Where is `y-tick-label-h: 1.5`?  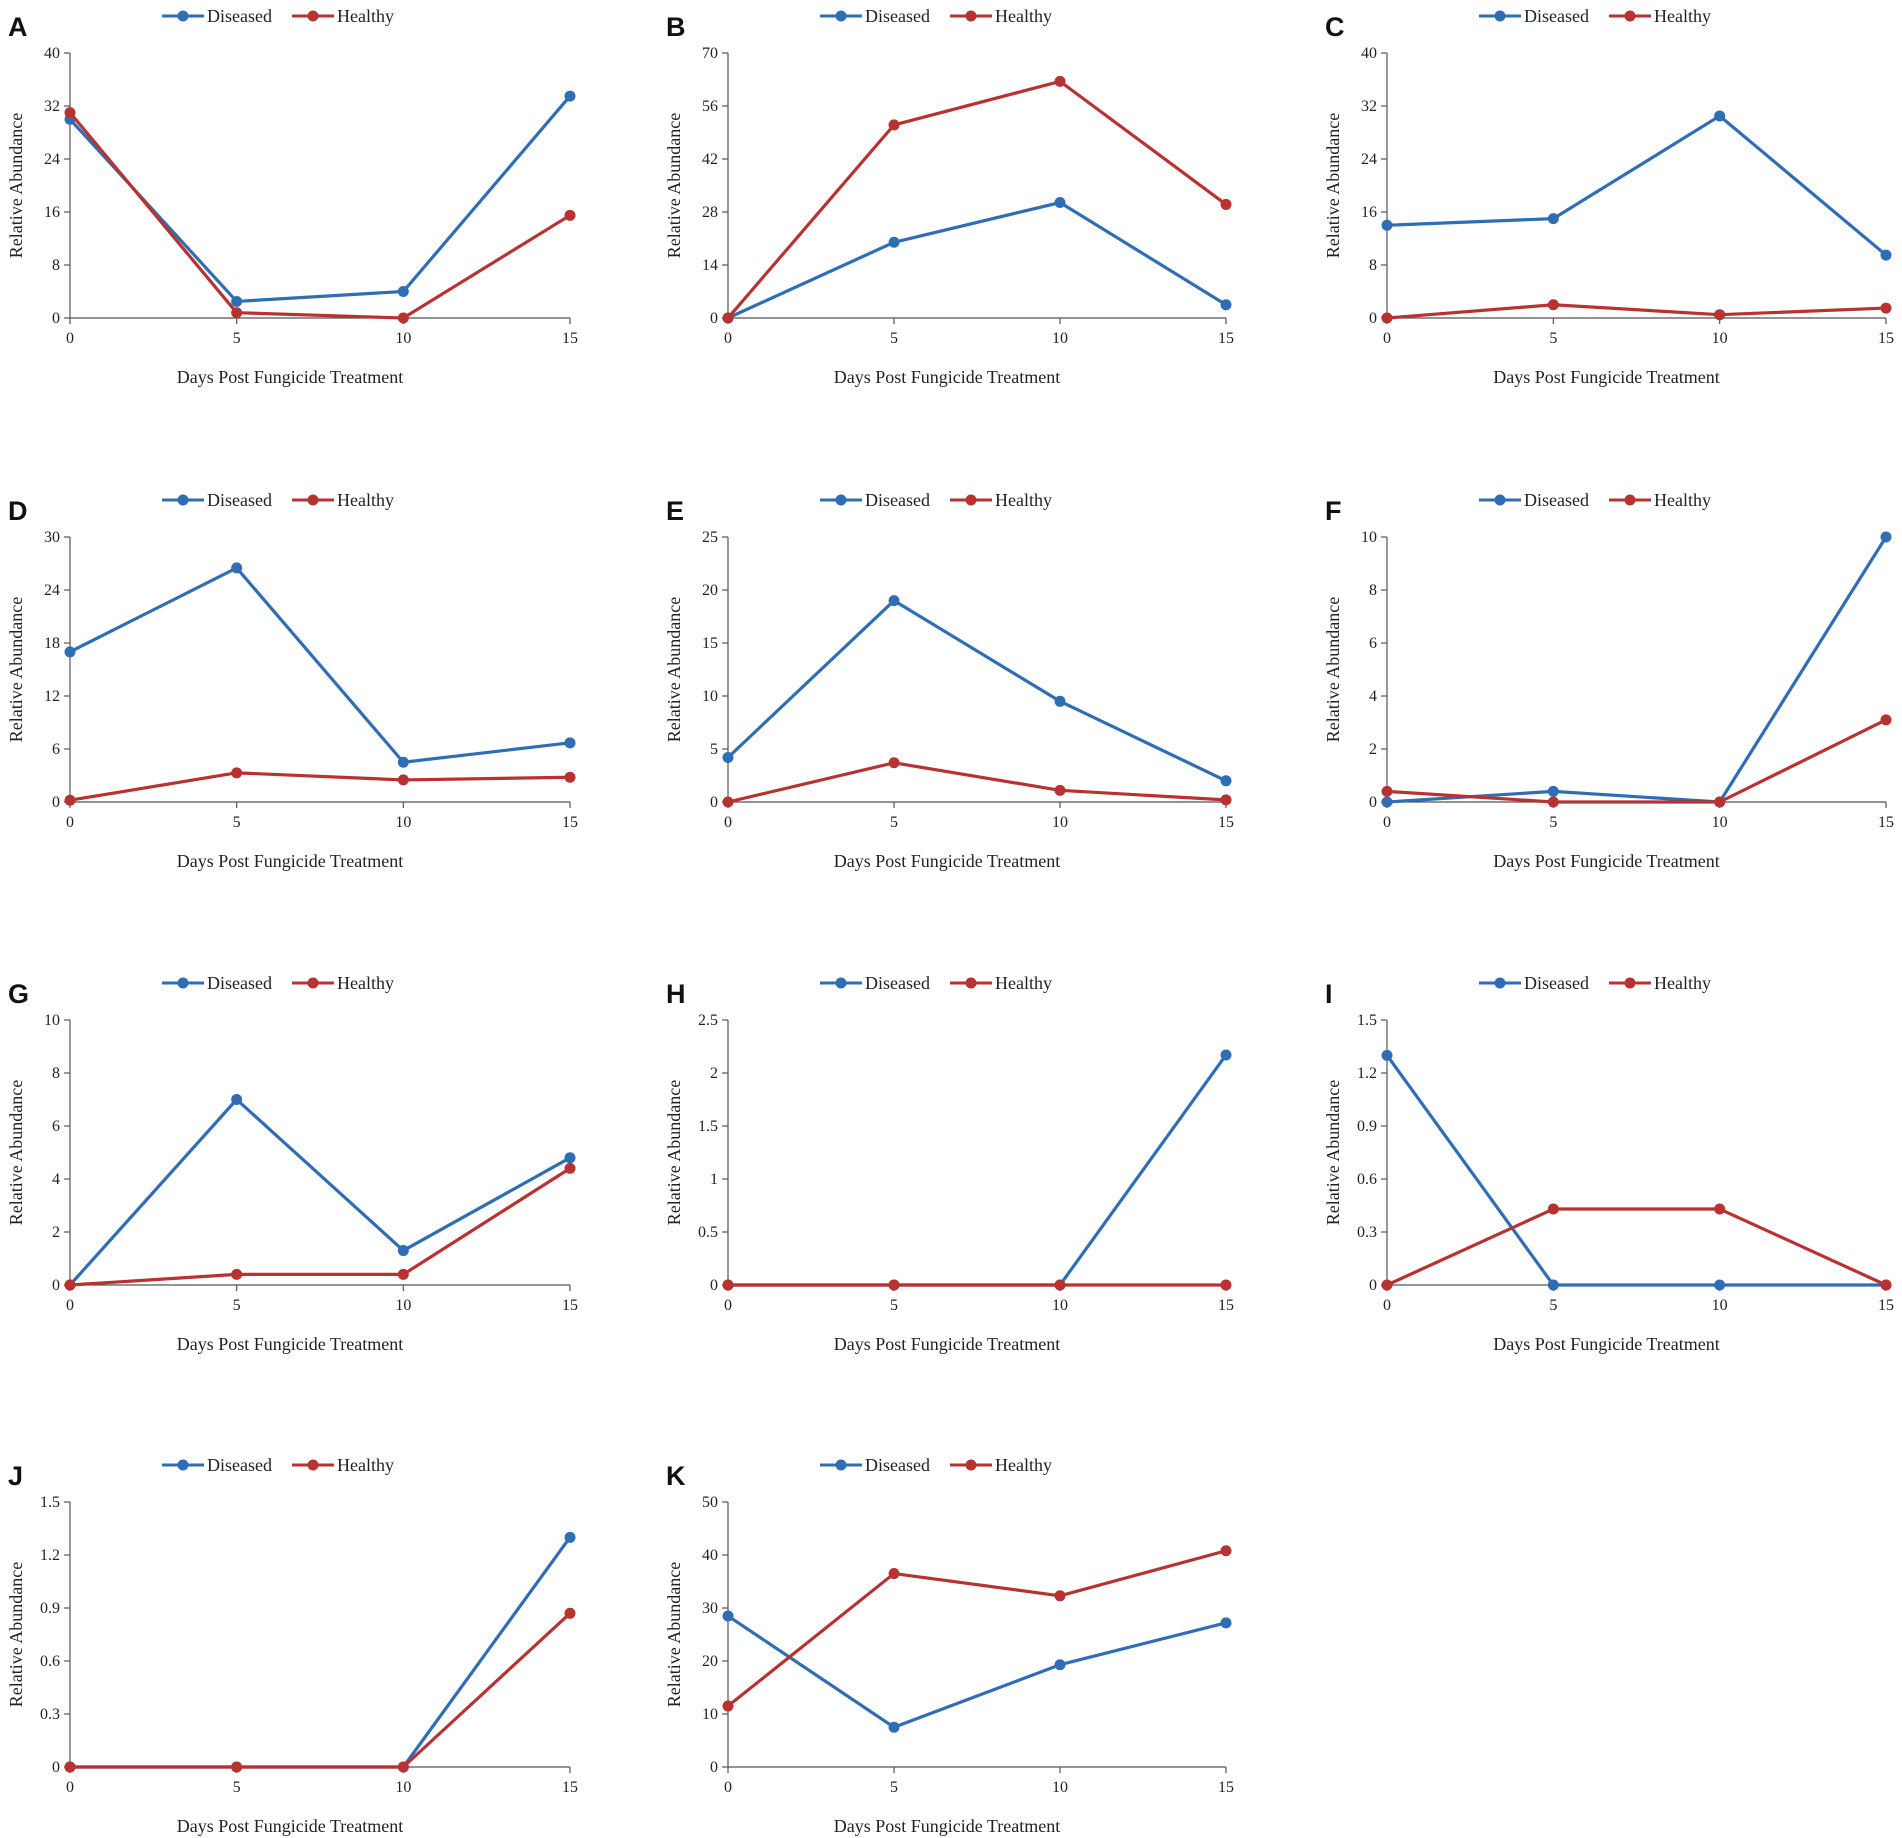 y-tick-label-h: 1.5 is located at coordinates (708, 1126).